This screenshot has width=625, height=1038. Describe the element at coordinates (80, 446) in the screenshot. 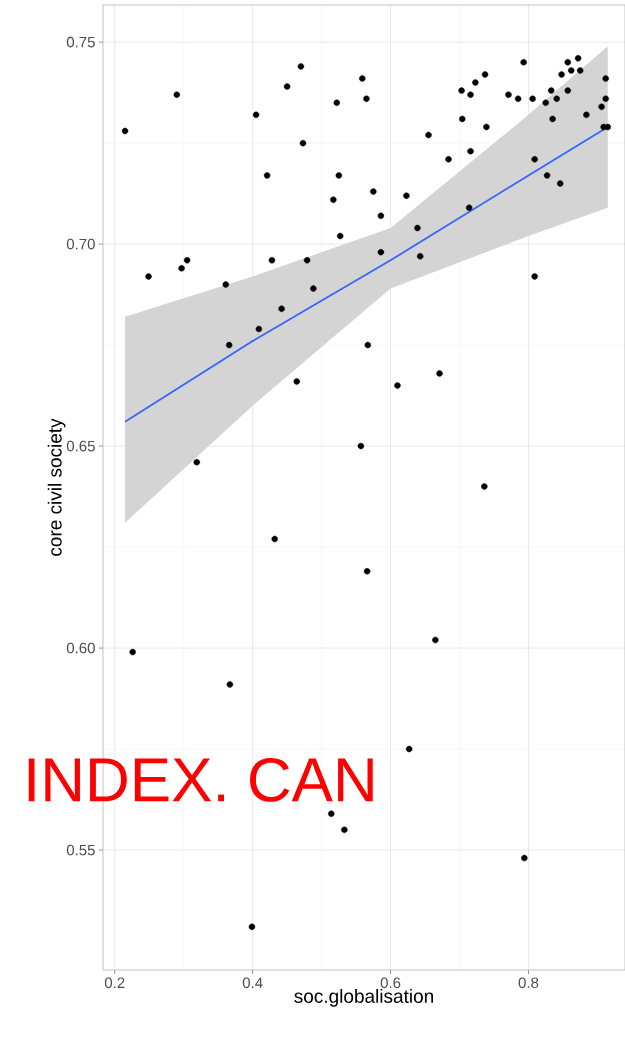

I see `y-tick-label: 0.65` at that location.